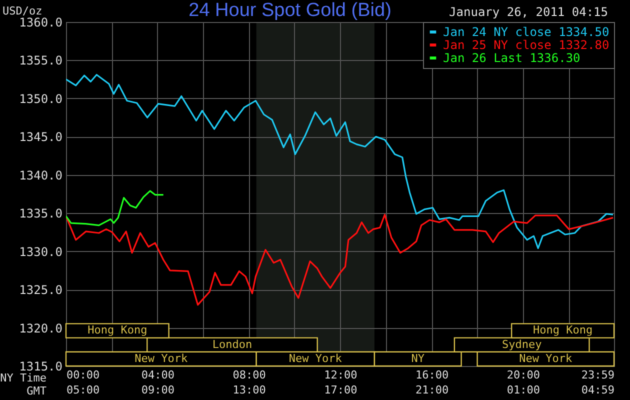 This screenshot has height=400, width=630. Describe the element at coordinates (40, 23) in the screenshot. I see `y-tick-label: 1360.0` at that location.